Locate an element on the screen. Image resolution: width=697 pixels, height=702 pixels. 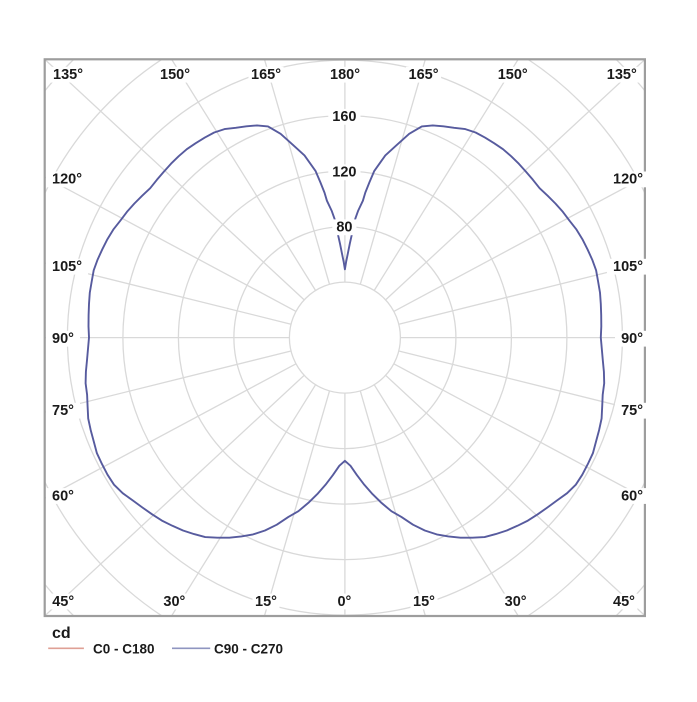
svg-text: 180° is located at coordinates (345, 75).